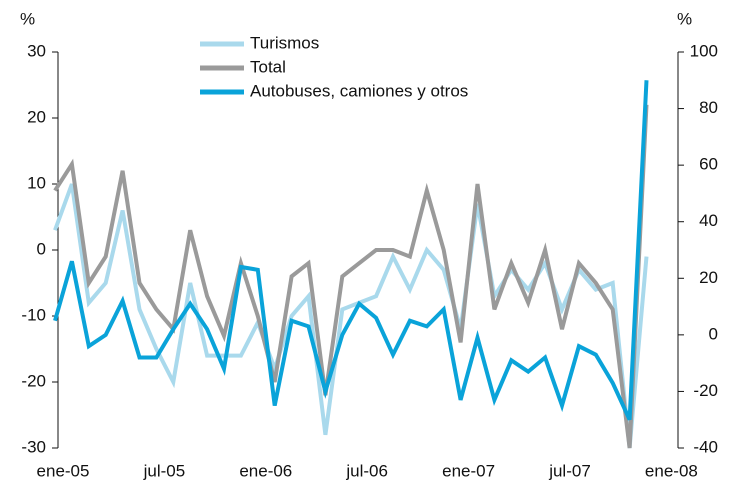 The width and height of the screenshot is (731, 490). I want to click on x-tick-label: jul-06, so click(366, 470).